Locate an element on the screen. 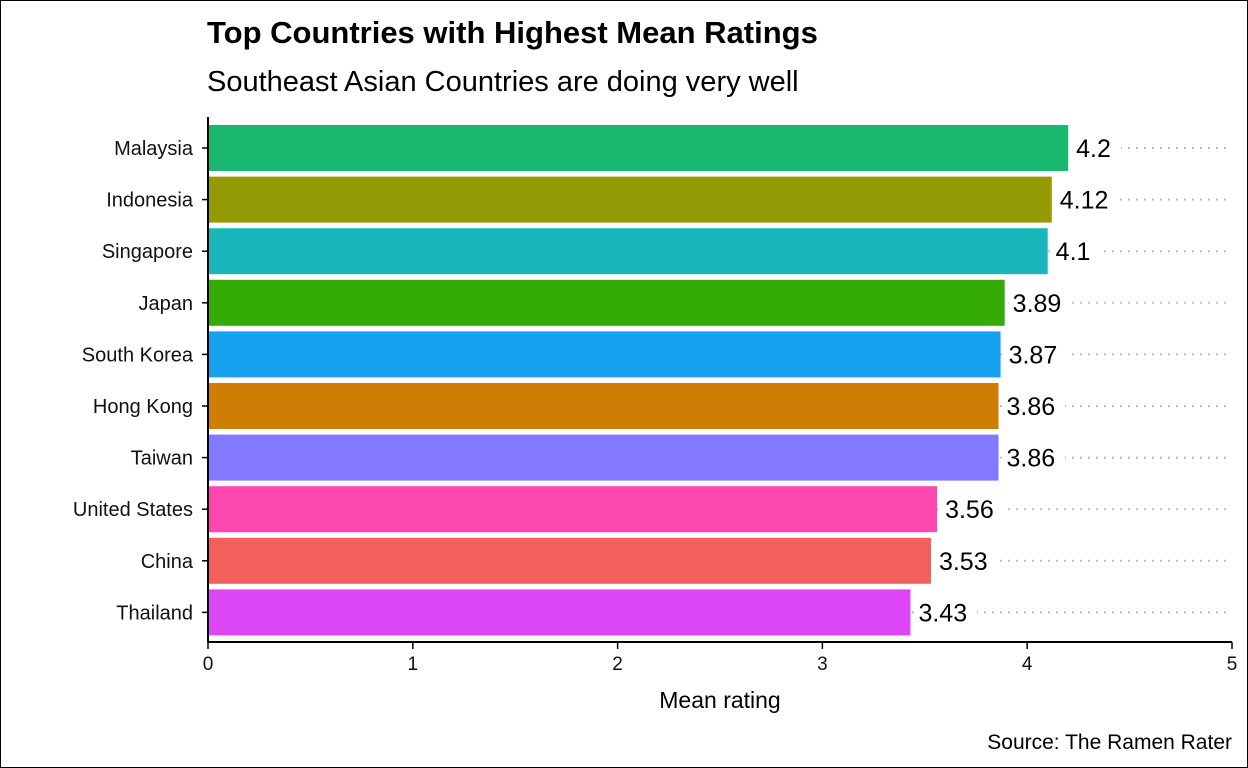 The image size is (1248, 768). value-label: 3.43 is located at coordinates (942, 613).